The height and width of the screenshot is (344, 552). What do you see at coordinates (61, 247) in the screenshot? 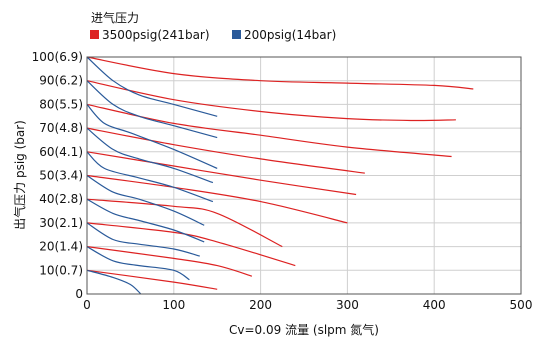
I see `y-tick-label: 20(1.4)` at bounding box center [61, 247].